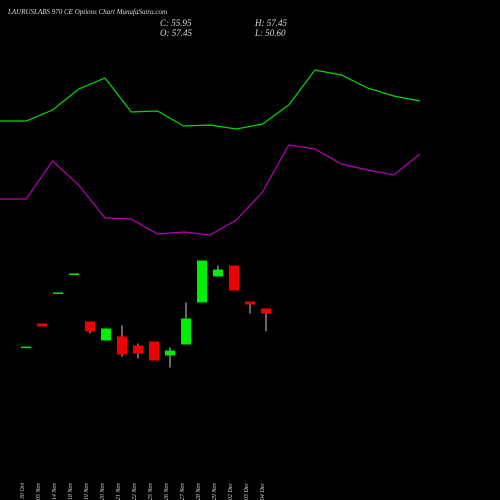  I want to click on close-label: C: 55.95, so click(176, 23).